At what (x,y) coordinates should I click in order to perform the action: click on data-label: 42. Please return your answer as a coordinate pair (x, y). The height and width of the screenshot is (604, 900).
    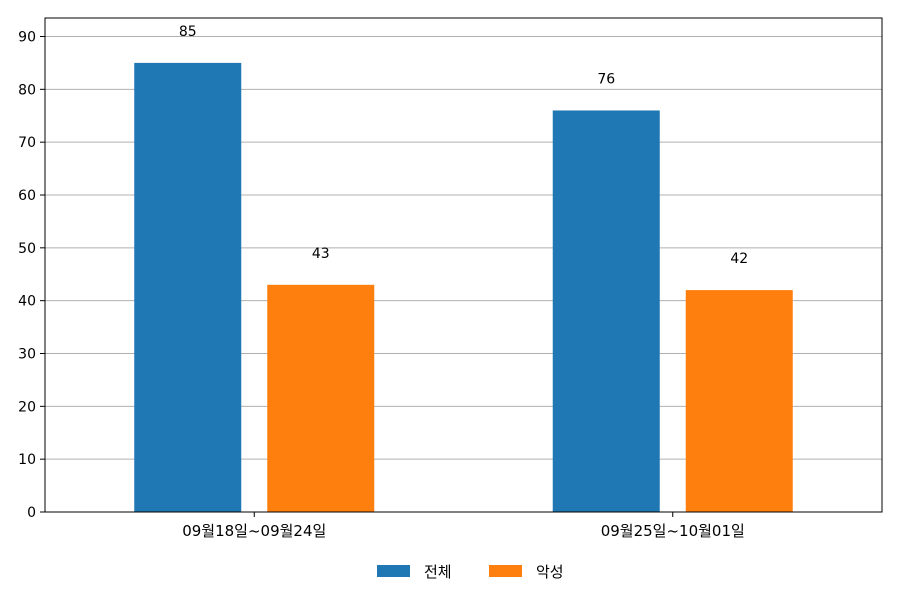
    Looking at the image, I should click on (739, 259).